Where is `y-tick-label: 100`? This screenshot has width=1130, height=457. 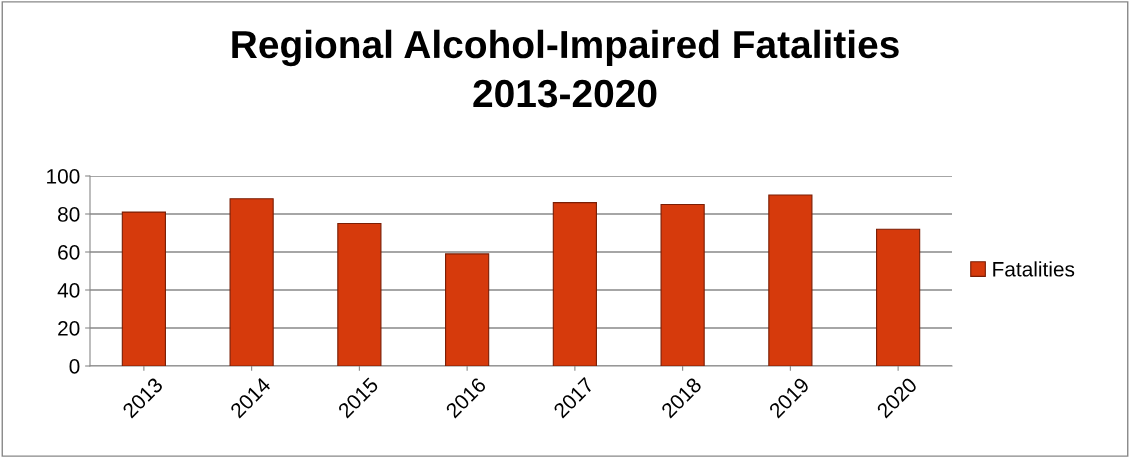 y-tick-label: 100 is located at coordinates (63, 176).